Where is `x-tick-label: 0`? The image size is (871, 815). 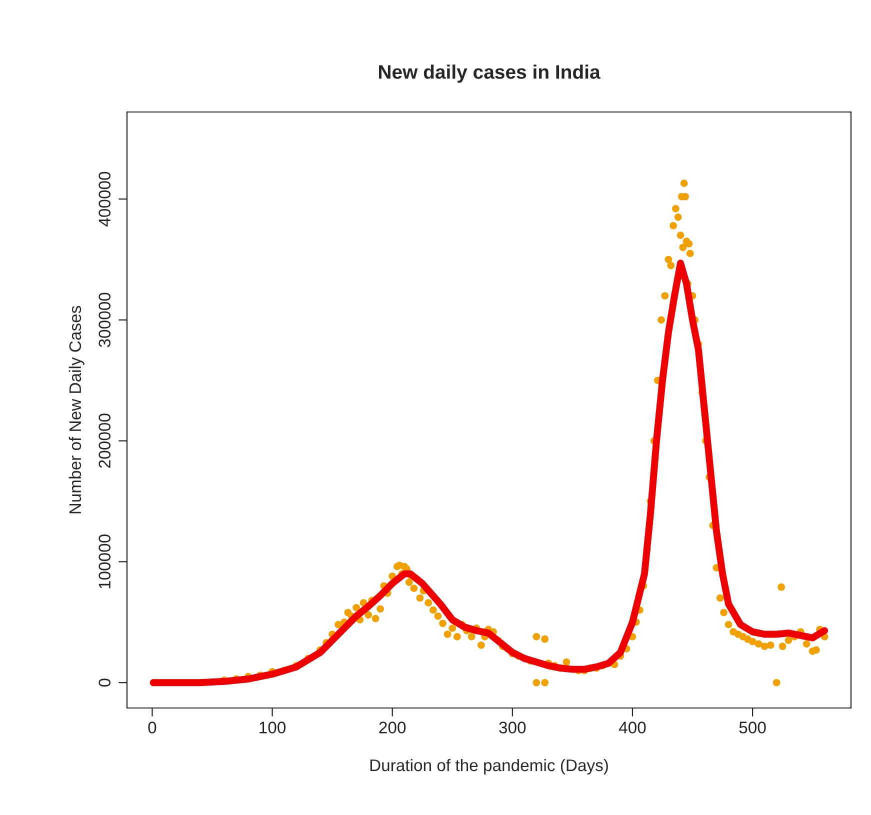
x-tick-label: 0 is located at coordinates (152, 728).